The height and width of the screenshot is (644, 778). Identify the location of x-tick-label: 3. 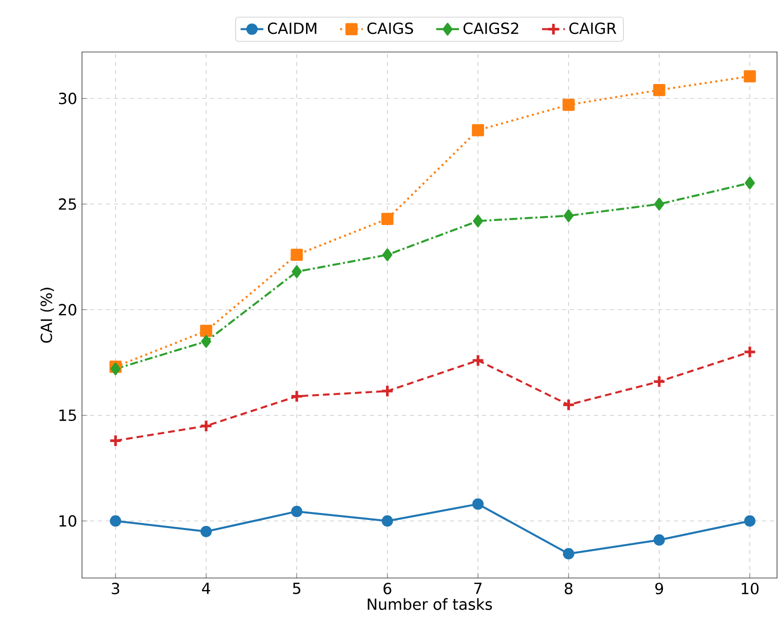
(116, 588).